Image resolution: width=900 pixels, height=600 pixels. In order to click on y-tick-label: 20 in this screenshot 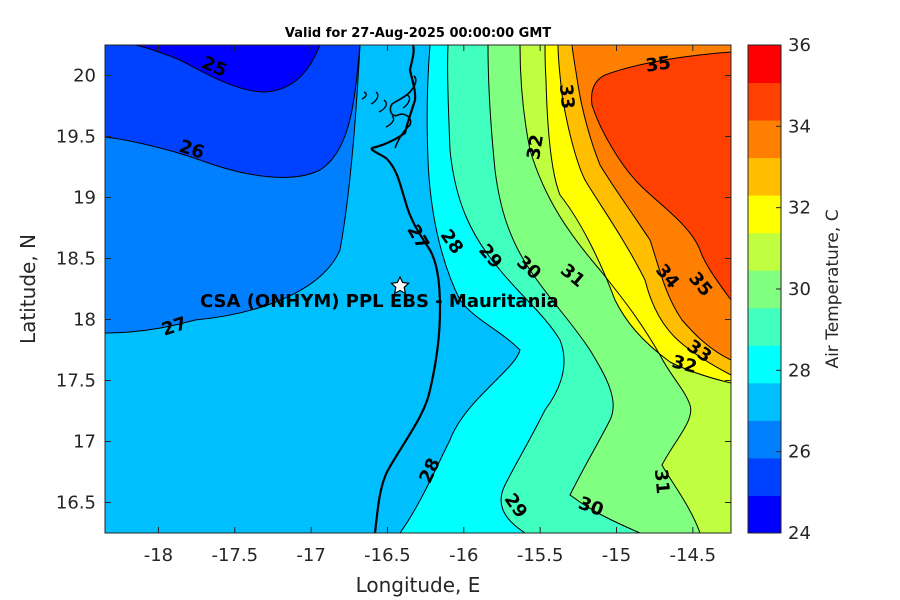, I will do `click(84, 76)`.